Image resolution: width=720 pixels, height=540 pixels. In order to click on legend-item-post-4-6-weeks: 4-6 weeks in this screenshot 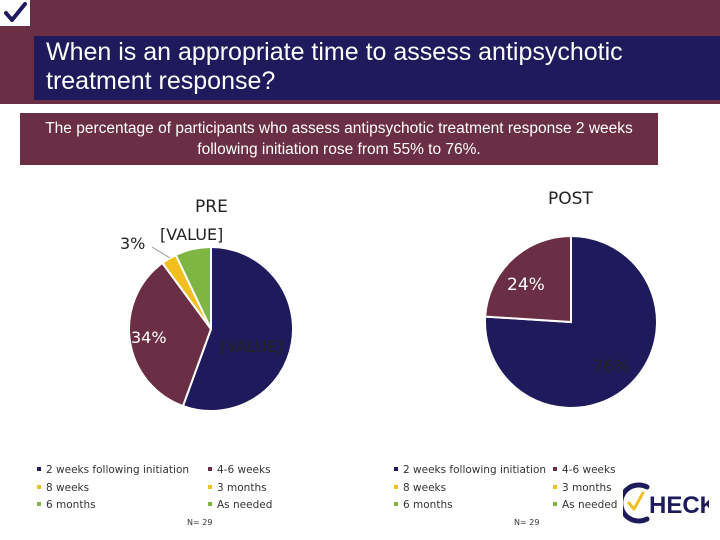, I will do `click(584, 470)`.